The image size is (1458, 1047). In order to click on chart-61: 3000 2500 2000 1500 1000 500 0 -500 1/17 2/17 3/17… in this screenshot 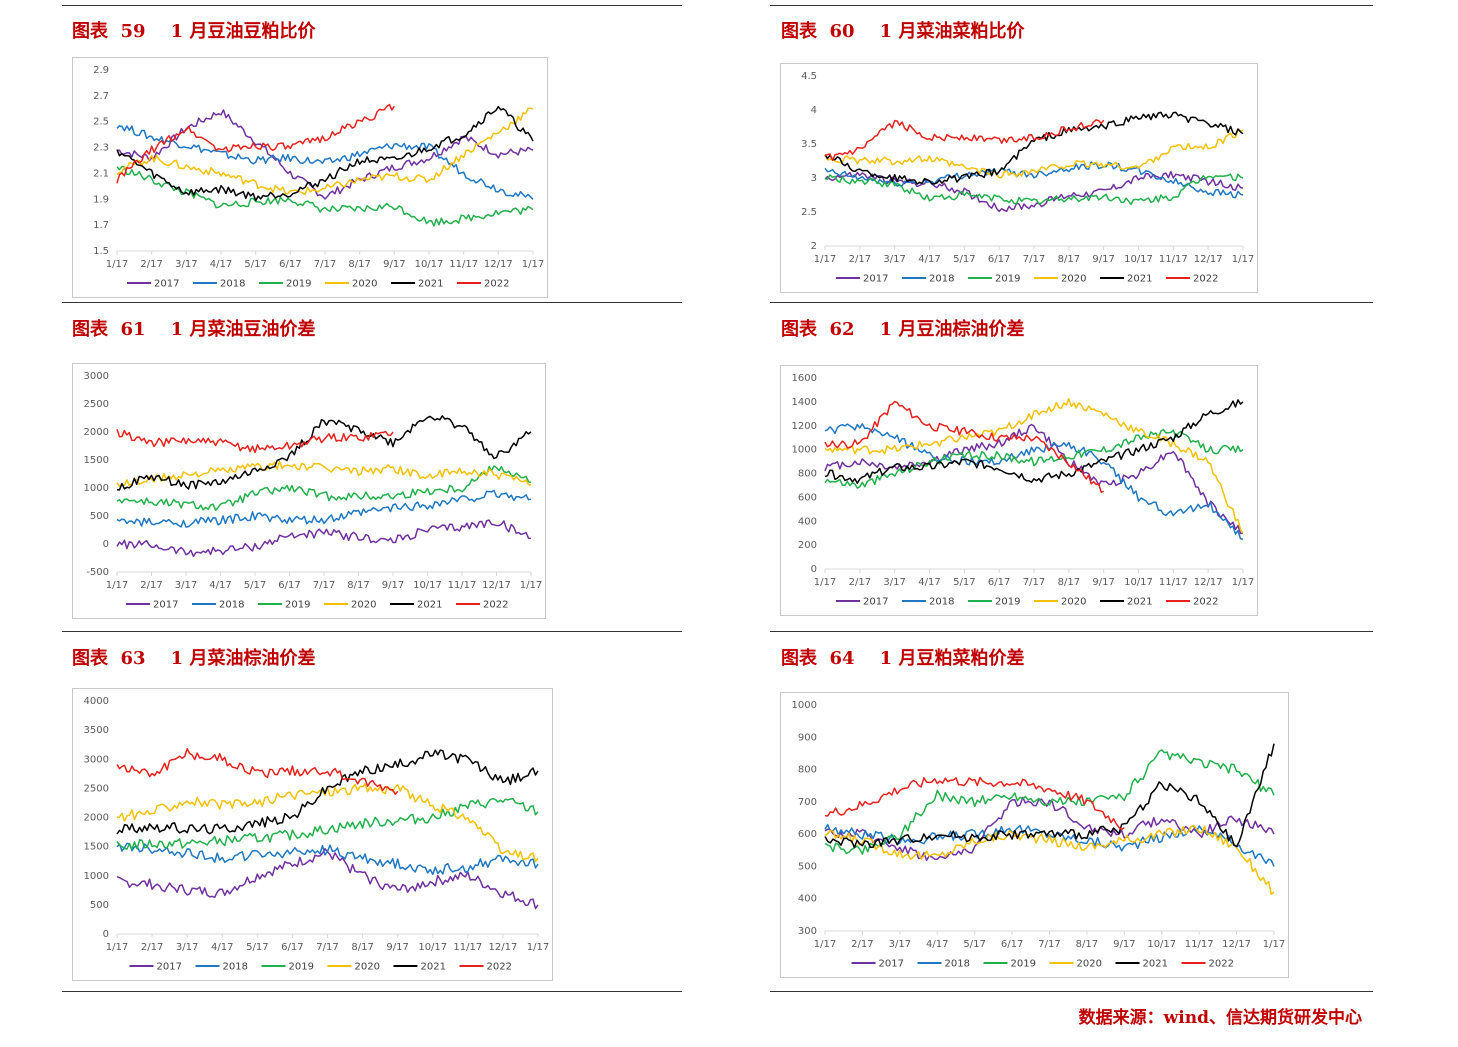, I will do `click(309, 491)`.